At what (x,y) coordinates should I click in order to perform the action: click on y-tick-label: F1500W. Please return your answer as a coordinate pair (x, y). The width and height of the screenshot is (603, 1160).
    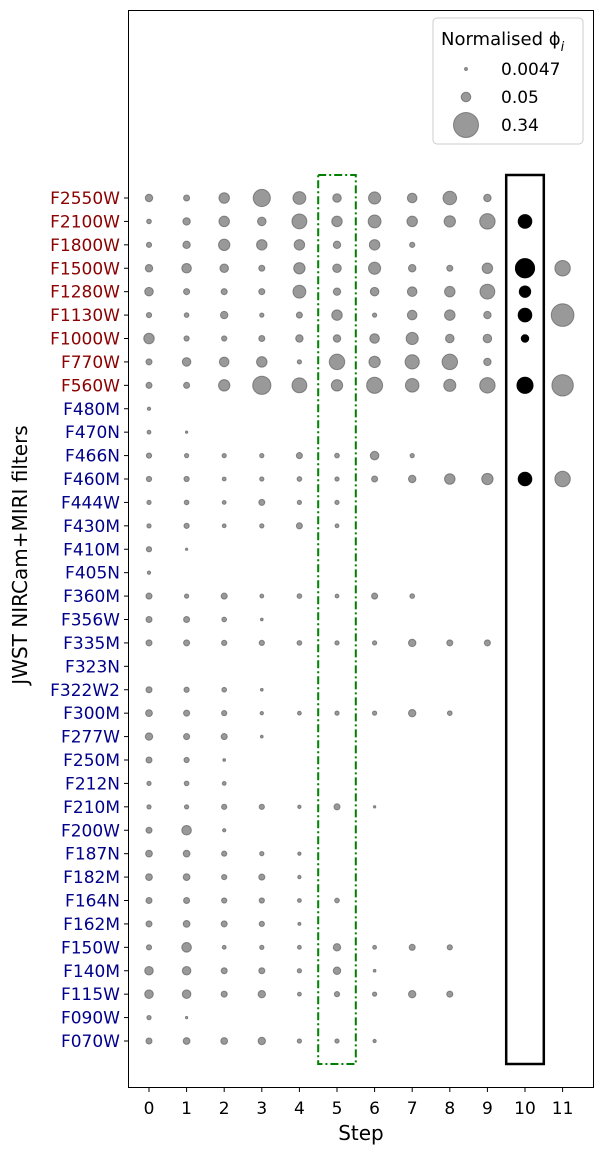
    Looking at the image, I should click on (85, 269).